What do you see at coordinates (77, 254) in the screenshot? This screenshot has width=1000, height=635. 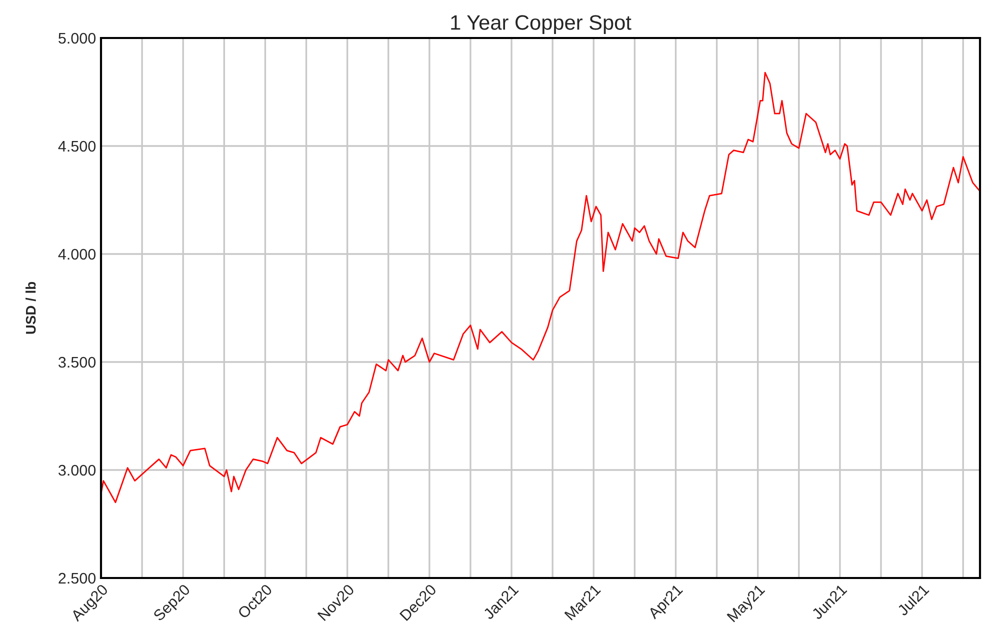 I see `y-tick-label: 4.000` at bounding box center [77, 254].